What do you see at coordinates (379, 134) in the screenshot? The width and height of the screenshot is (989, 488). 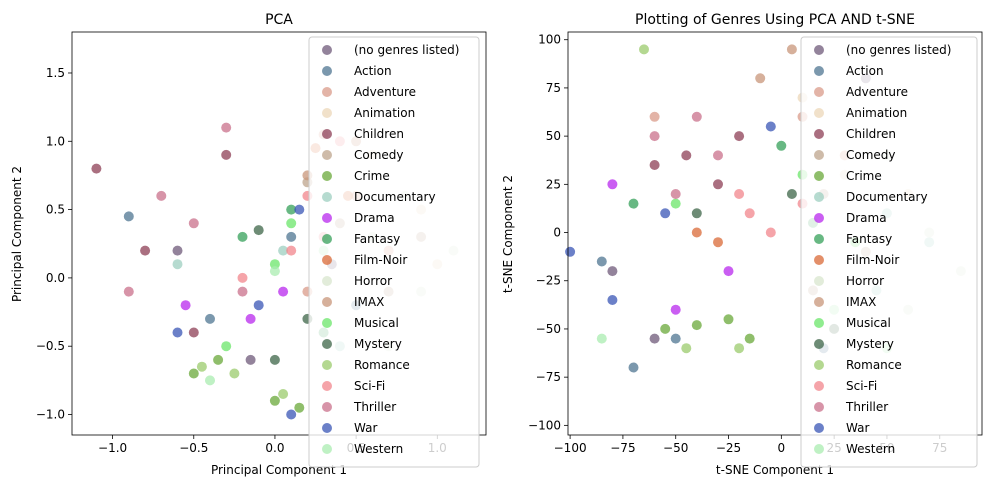 I see `legend-label: Children` at bounding box center [379, 134].